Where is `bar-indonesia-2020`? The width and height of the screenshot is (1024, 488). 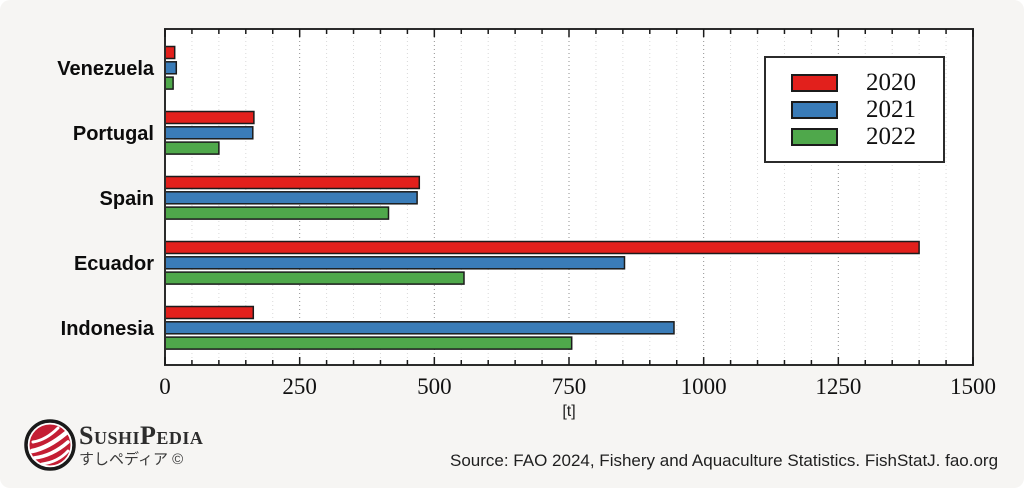 bar-indonesia-2020 is located at coordinates (209, 312).